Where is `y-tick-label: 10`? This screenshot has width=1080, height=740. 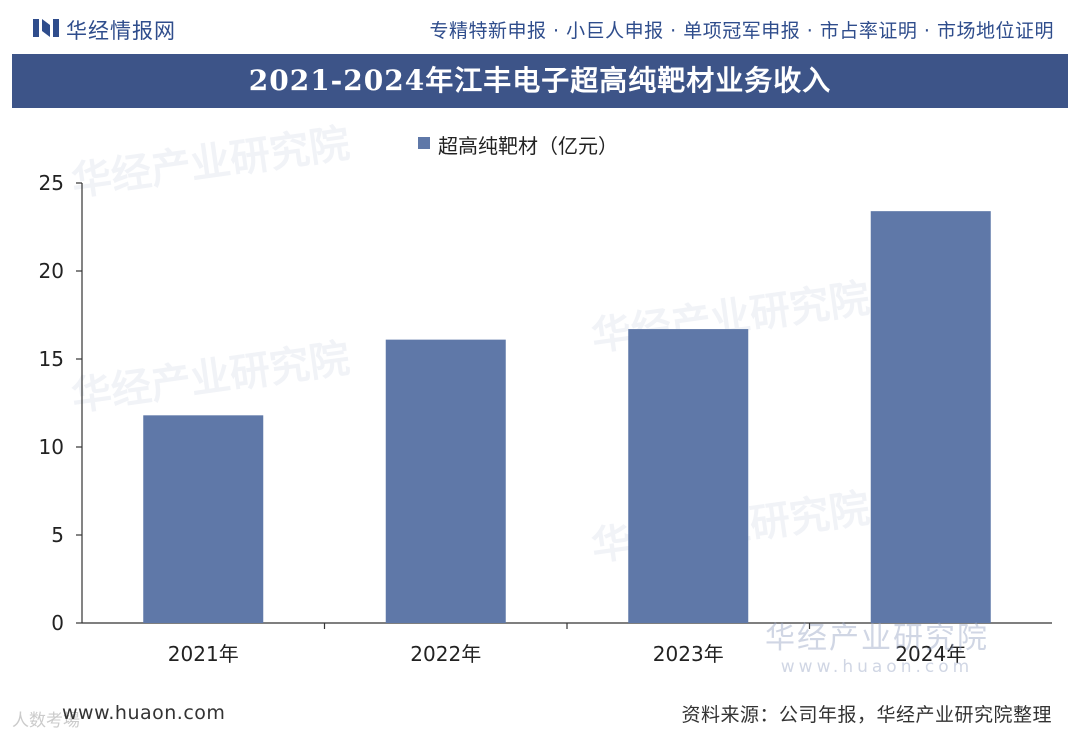
y-tick-label: 10 is located at coordinates (51, 447).